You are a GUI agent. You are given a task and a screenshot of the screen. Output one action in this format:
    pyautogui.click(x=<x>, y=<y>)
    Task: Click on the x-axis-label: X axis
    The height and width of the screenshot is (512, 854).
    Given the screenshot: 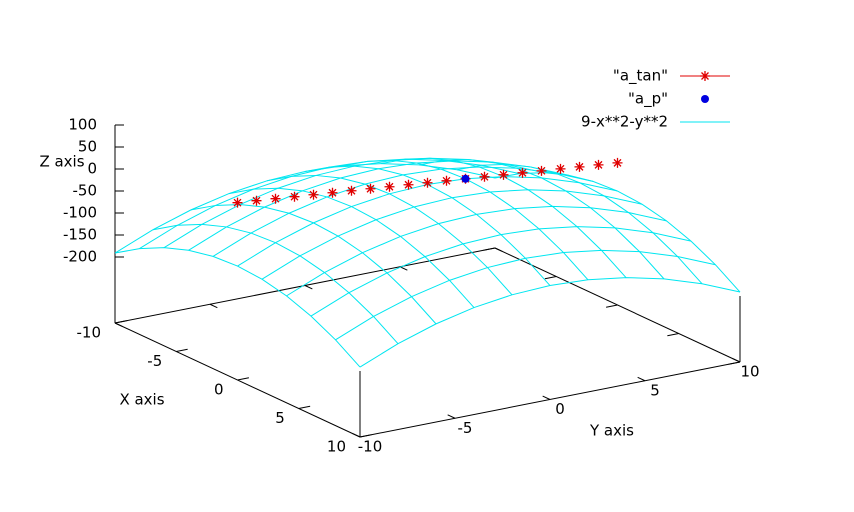 What is the action you would take?
    pyautogui.click(x=141, y=400)
    